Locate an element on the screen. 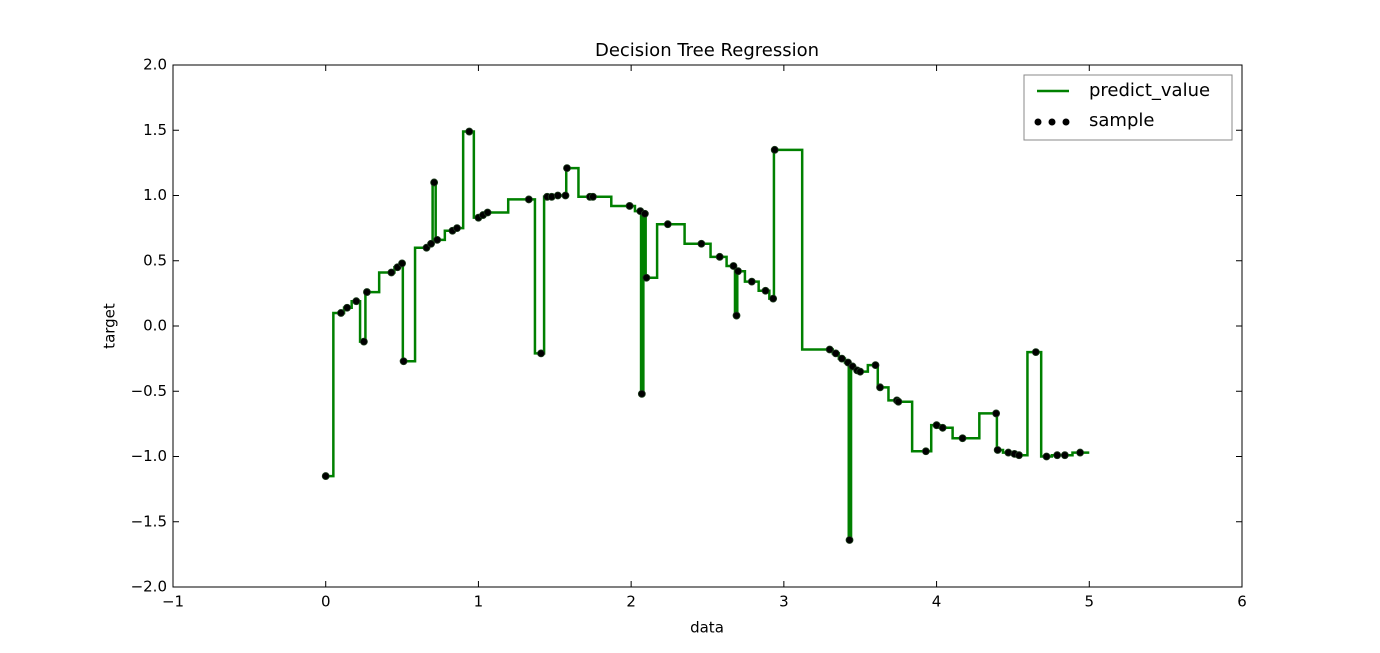 This screenshot has height=653, width=1380. y-tick-label: 1.5 is located at coordinates (155, 130).